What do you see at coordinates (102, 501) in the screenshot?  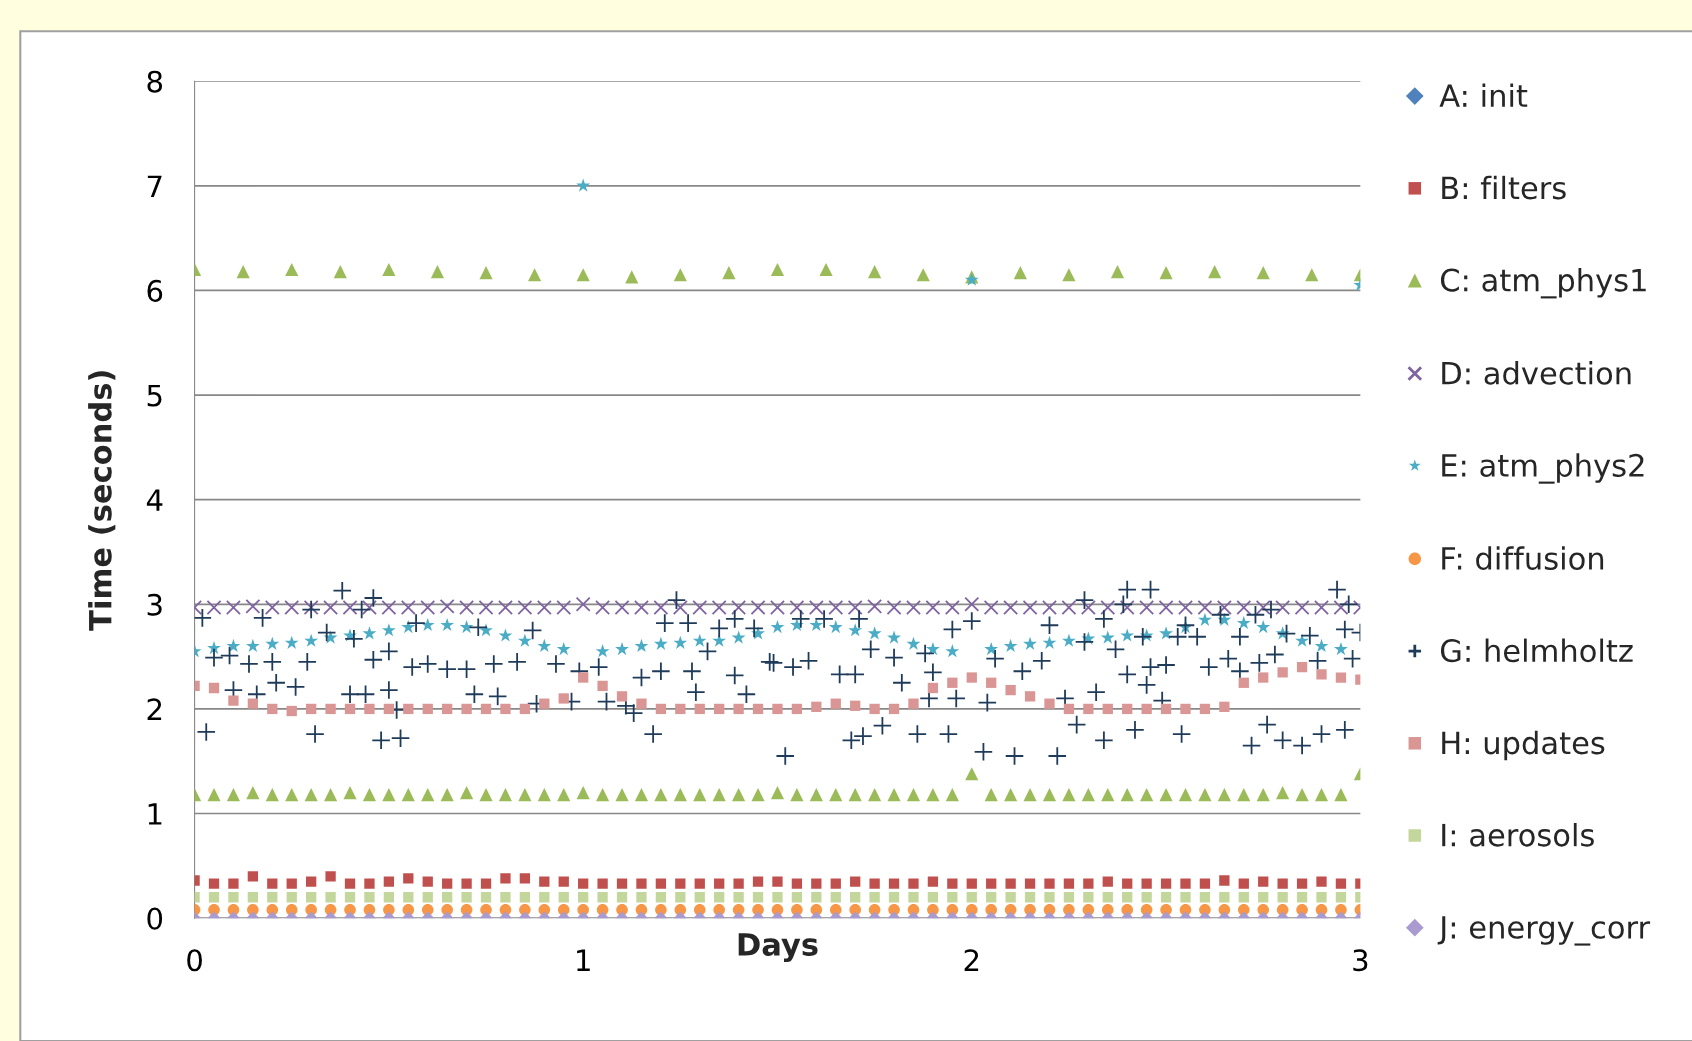 I see `y-axis-title: Time (seconds)` at bounding box center [102, 501].